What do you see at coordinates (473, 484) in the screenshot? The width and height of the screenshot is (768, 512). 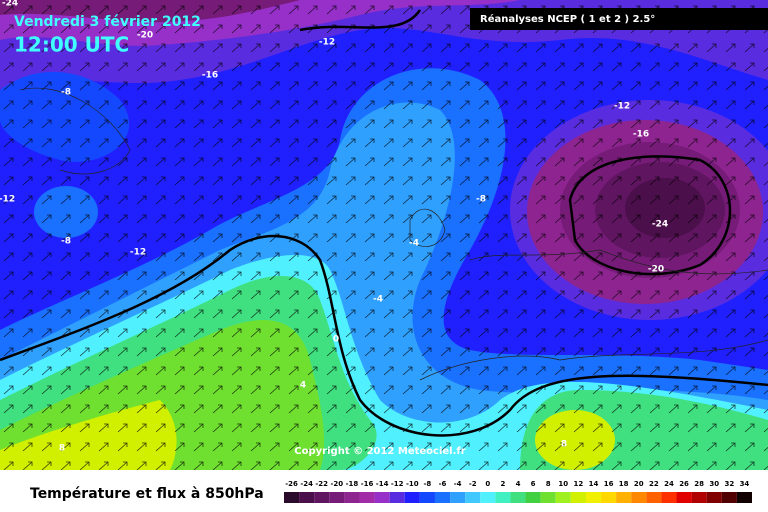 I see `legend-tick-label: -2` at bounding box center [473, 484].